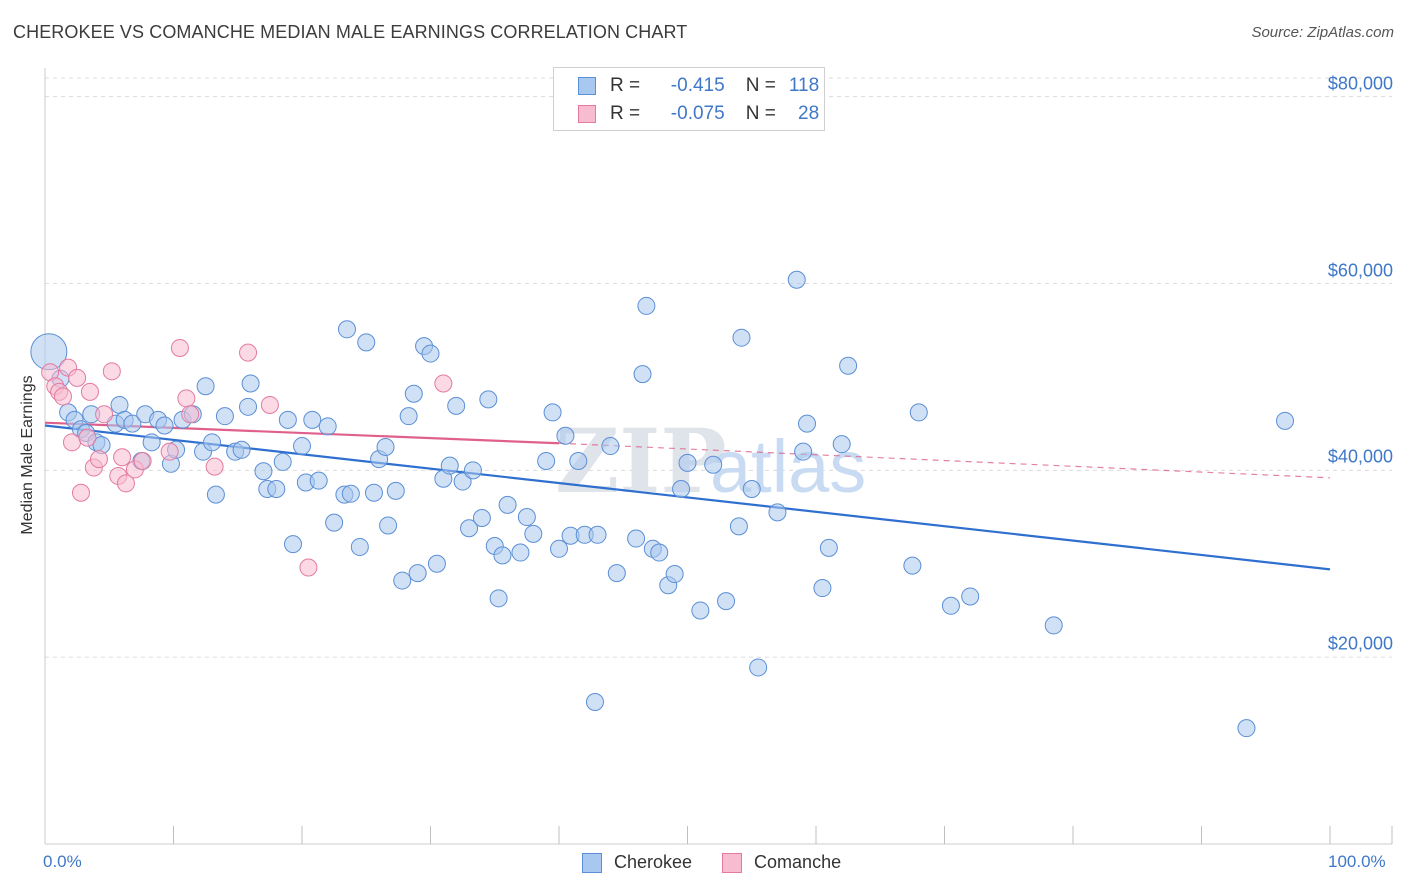 This screenshot has height=892, width=1406. Describe the element at coordinates (592, 862) in the screenshot. I see `cherokee-legend-swatch` at that location.